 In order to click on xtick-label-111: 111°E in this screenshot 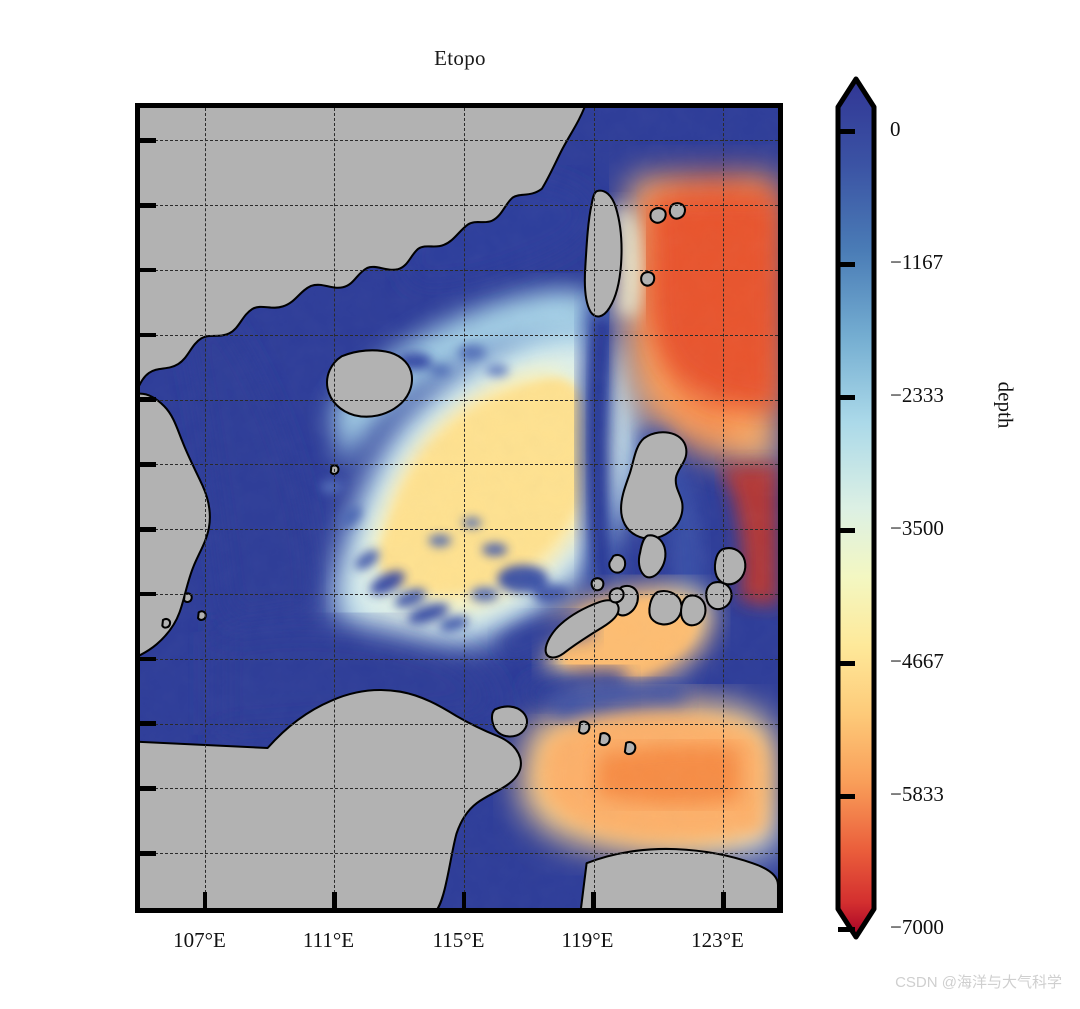, I will do `click(328, 940)`.